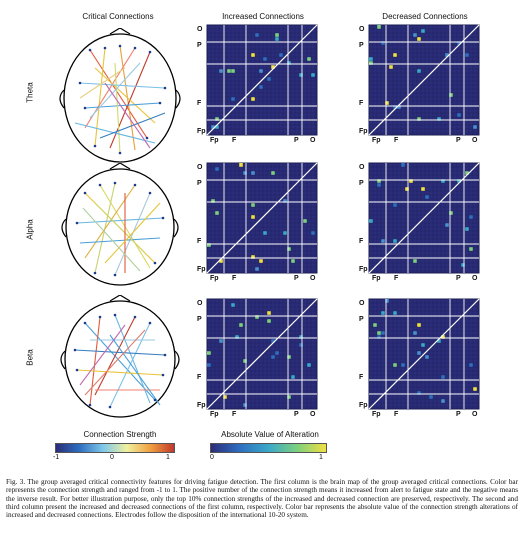  Describe the element at coordinates (120, 434) in the screenshot. I see `colorbar-left-title: Connection Strength` at that location.